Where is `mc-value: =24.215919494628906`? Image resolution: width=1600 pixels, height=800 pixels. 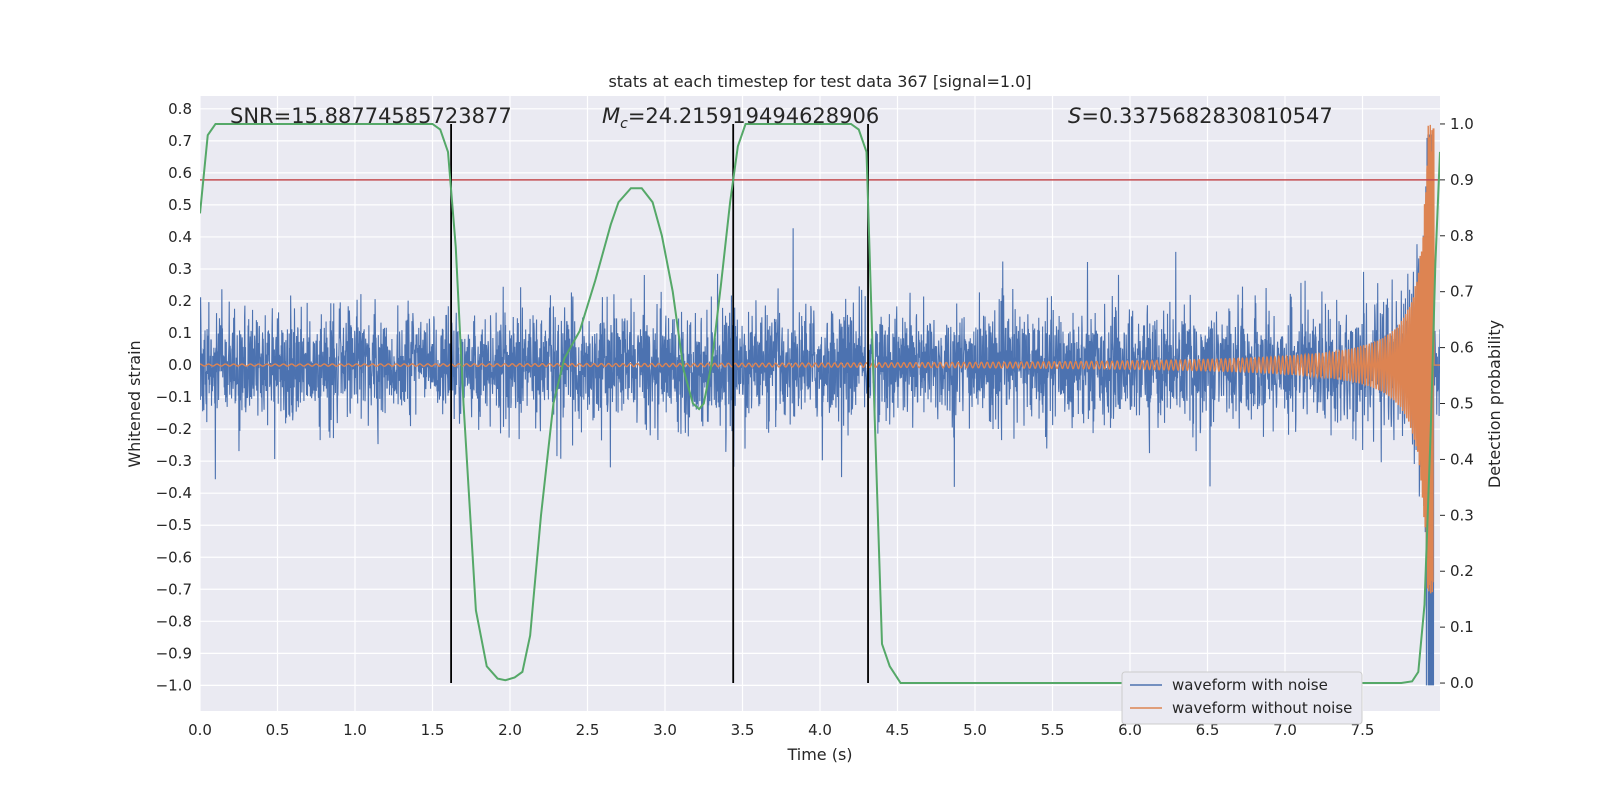 mc-value: =24.215919494628906 is located at coordinates (753, 116).